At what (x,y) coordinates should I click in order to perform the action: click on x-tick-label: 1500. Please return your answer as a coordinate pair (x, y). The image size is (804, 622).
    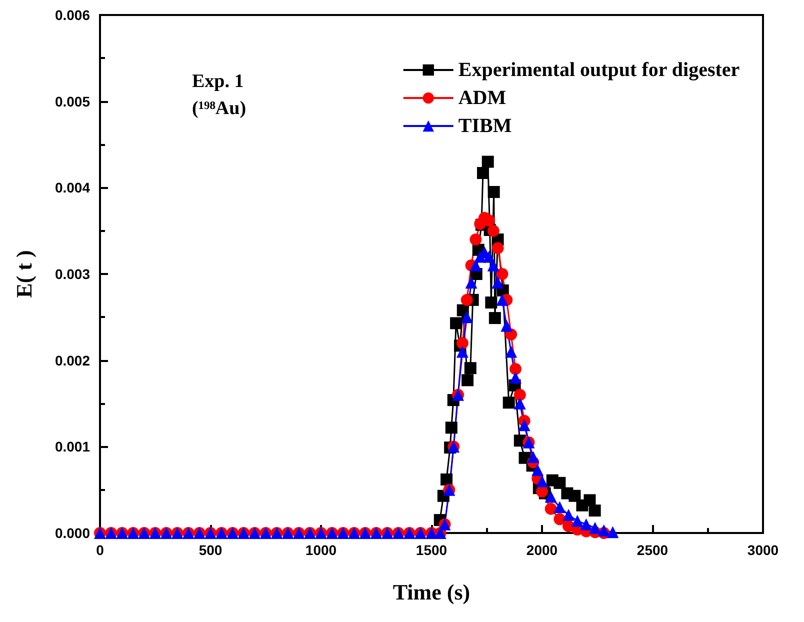
    Looking at the image, I should click on (432, 550).